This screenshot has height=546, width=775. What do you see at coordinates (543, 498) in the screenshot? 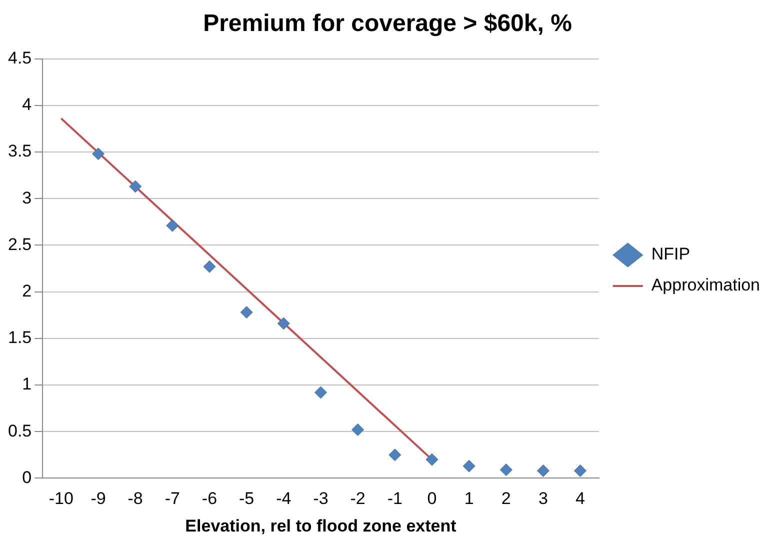
I see `x-tick-label: 3` at bounding box center [543, 498].